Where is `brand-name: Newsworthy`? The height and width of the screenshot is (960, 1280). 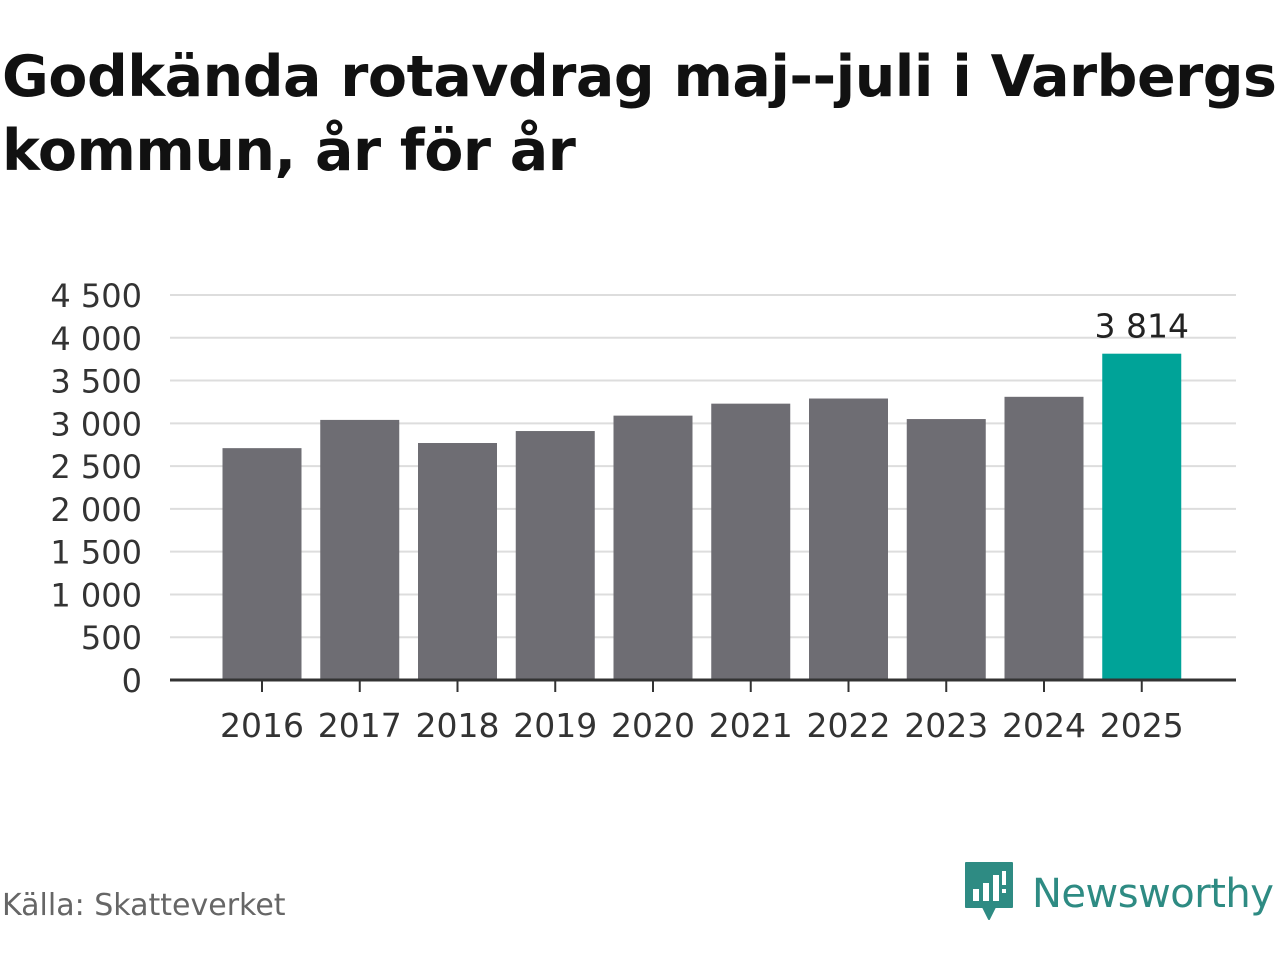 brand-name: Newsworthy is located at coordinates (1153, 894).